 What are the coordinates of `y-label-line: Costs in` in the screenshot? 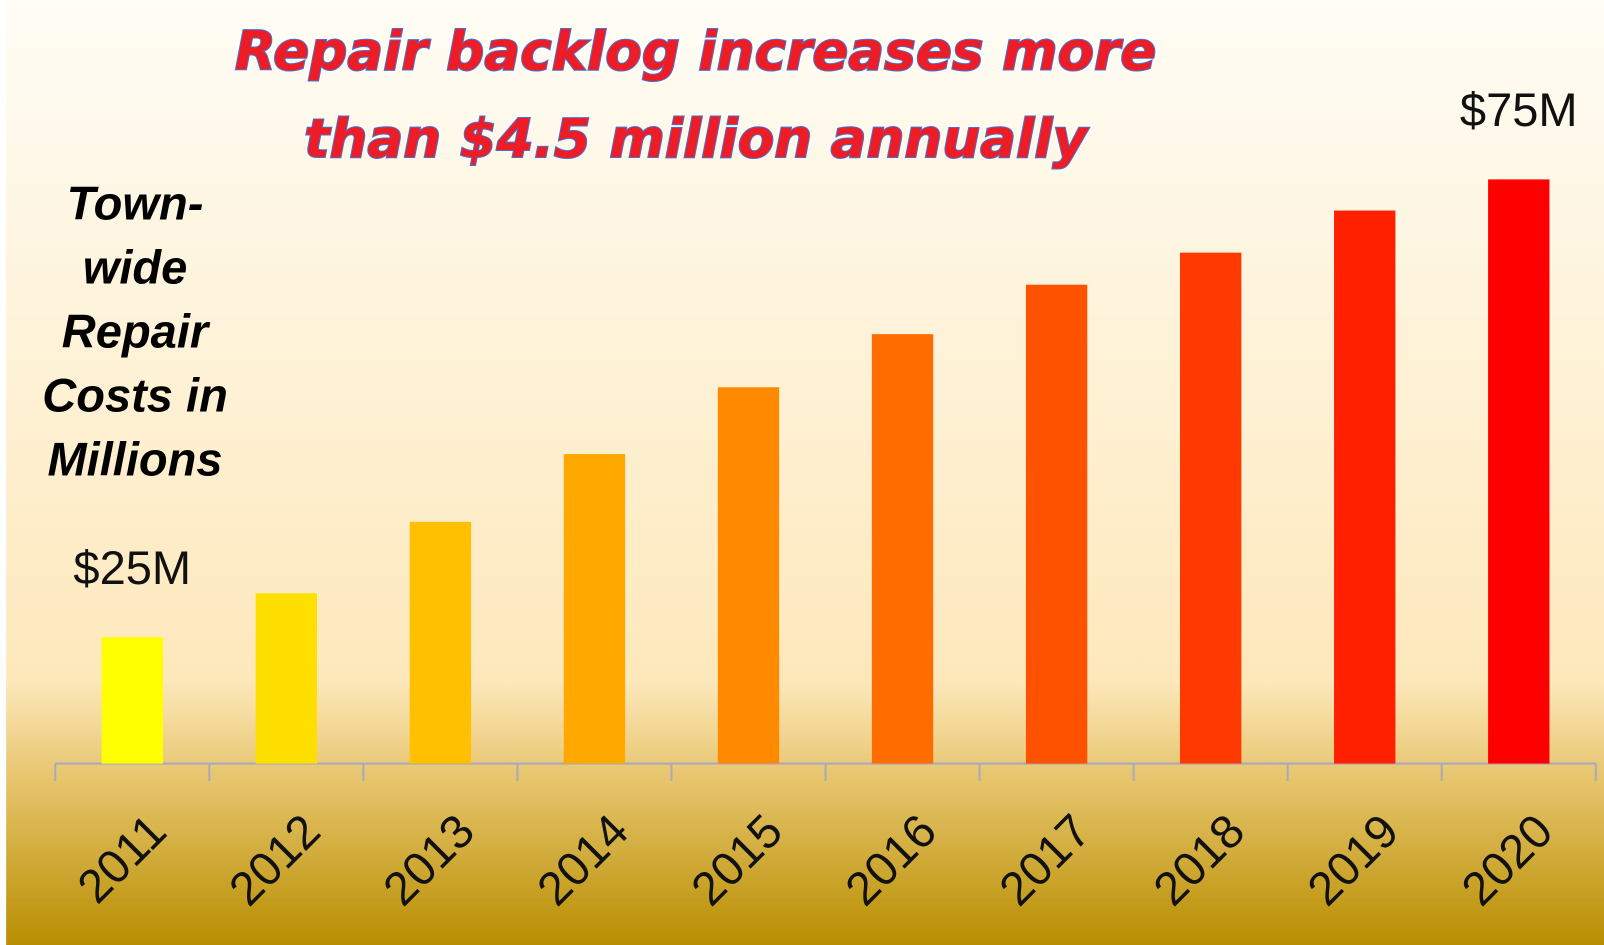 It's located at (135, 394).